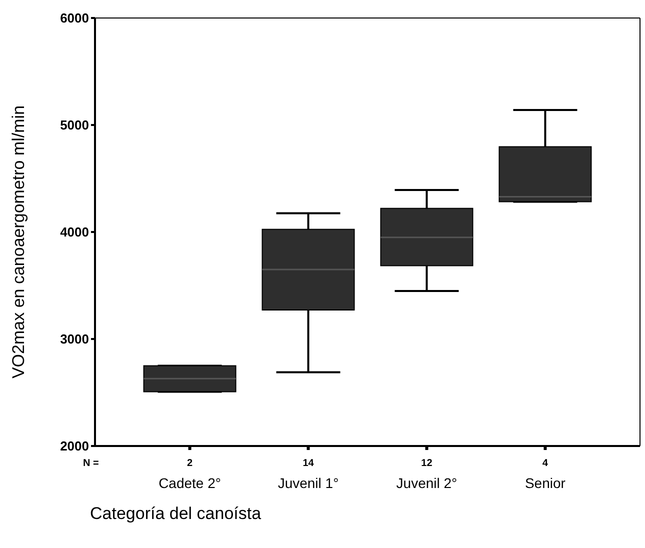 The height and width of the screenshot is (548, 645). Describe the element at coordinates (18, 242) in the screenshot. I see `y-axis-title: VO2max en canoaergometro ml/min` at that location.